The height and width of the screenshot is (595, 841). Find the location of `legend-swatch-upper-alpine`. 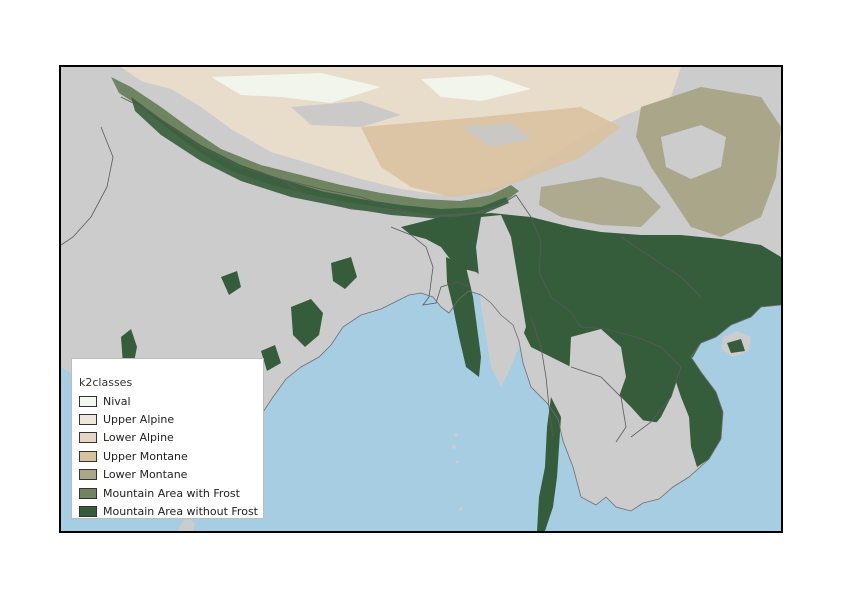

legend-swatch-upper-alpine is located at coordinates (88, 420).